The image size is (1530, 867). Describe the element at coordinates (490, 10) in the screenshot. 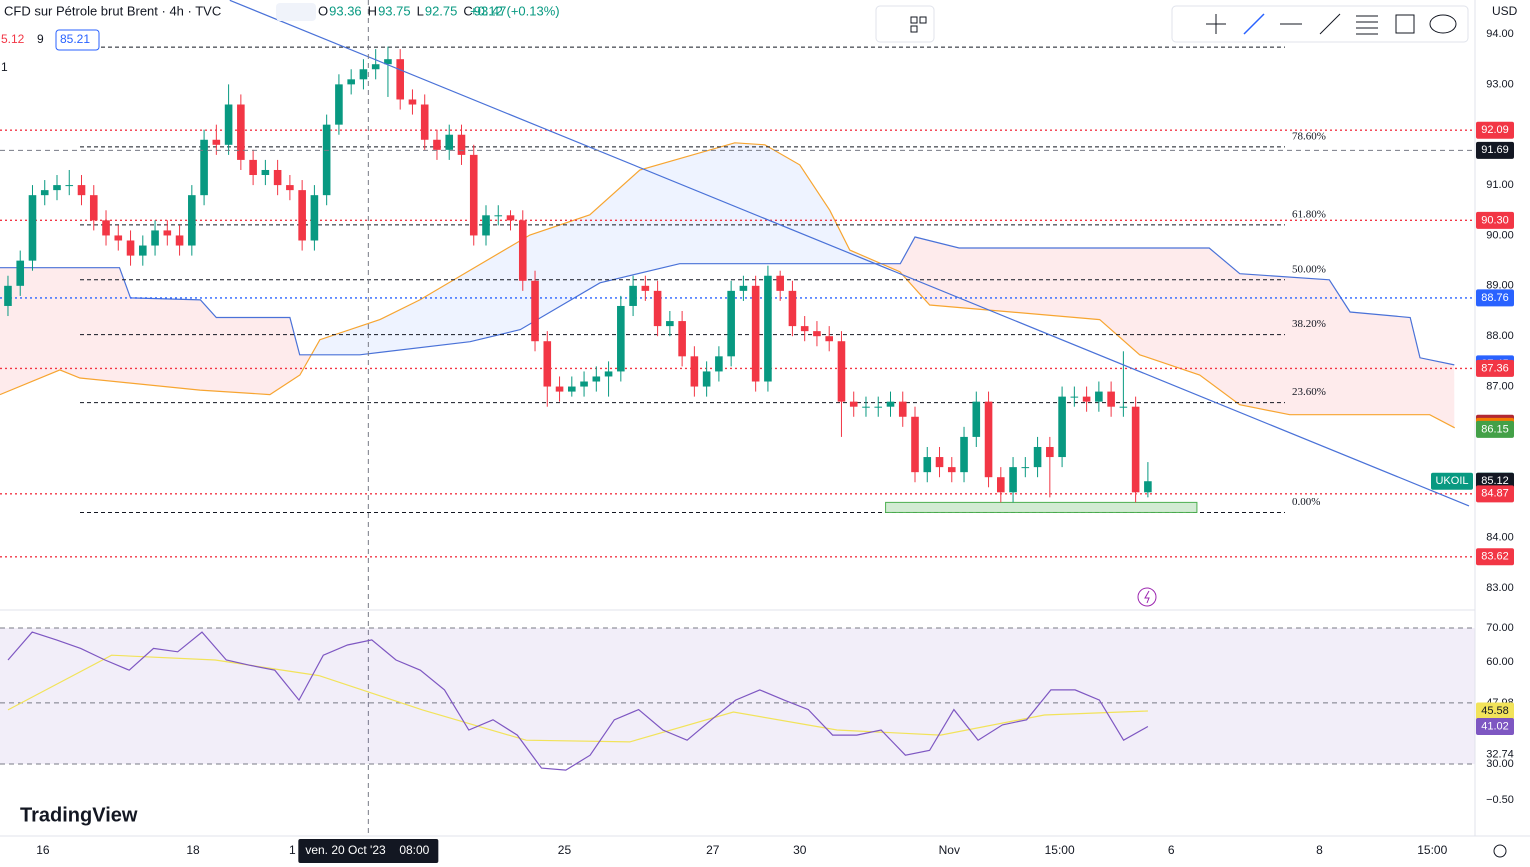

I see `ohlc-value: 93.47` at that location.